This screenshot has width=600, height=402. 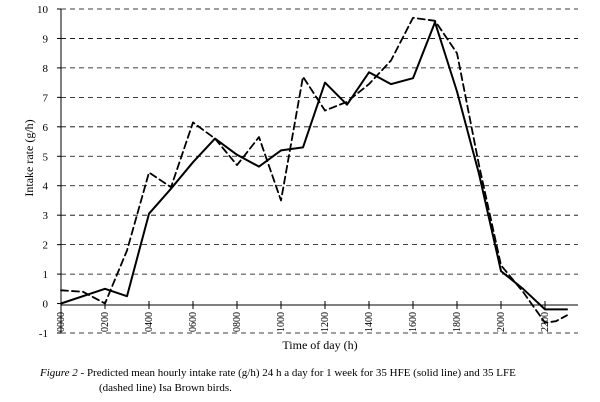 What do you see at coordinates (165, 388) in the screenshot?
I see `caption-text-line2: (dashed line) Isa Brown birds.` at bounding box center [165, 388].